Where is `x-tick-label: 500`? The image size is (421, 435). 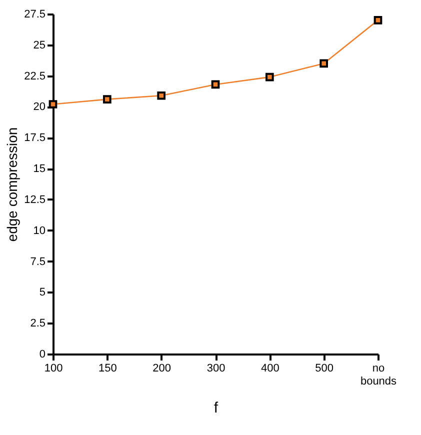
x-tick-label: 500 is located at coordinates (324, 368).